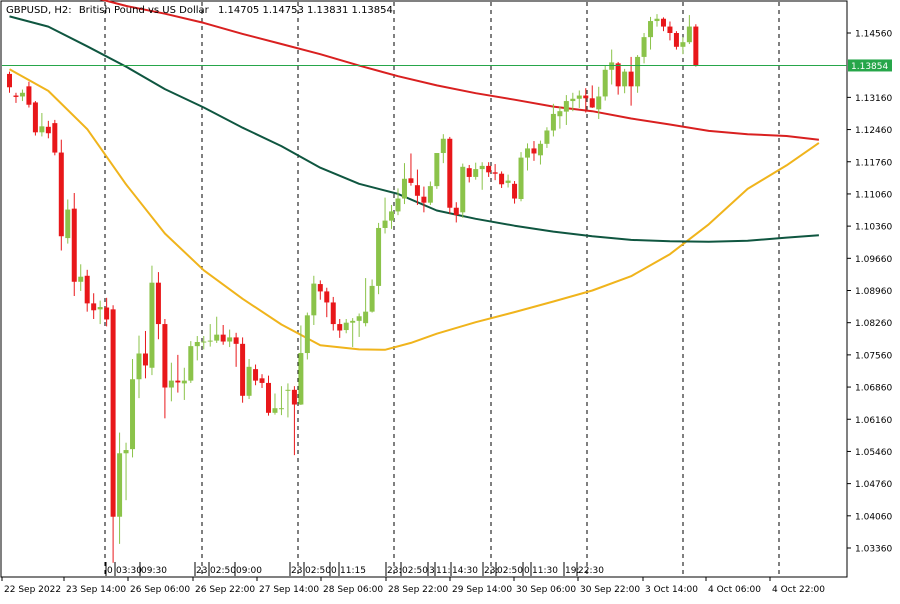  What do you see at coordinates (873, 324) in the screenshot?
I see `price-tick-label: 1.08260` at bounding box center [873, 324].